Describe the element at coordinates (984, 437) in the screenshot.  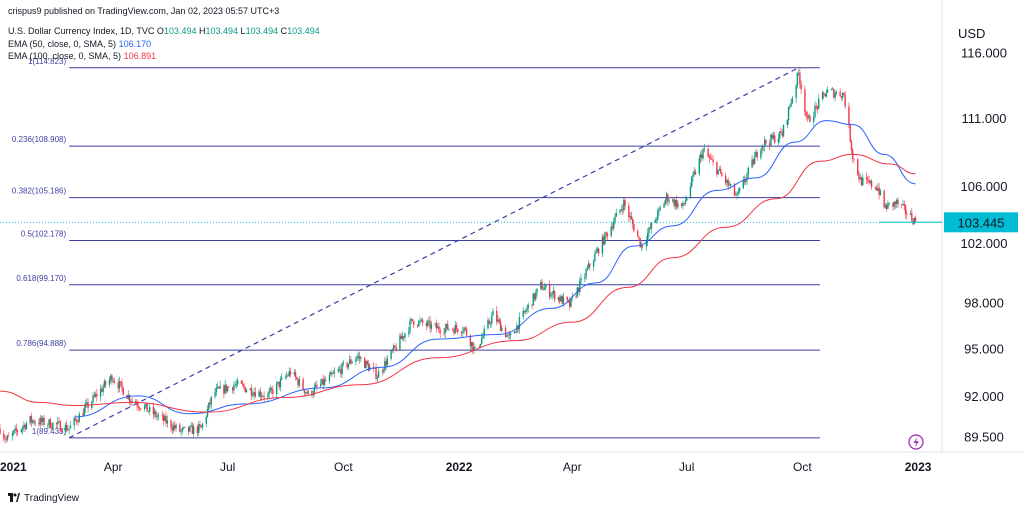
I see `y-tick-label: 89.500` at that location.